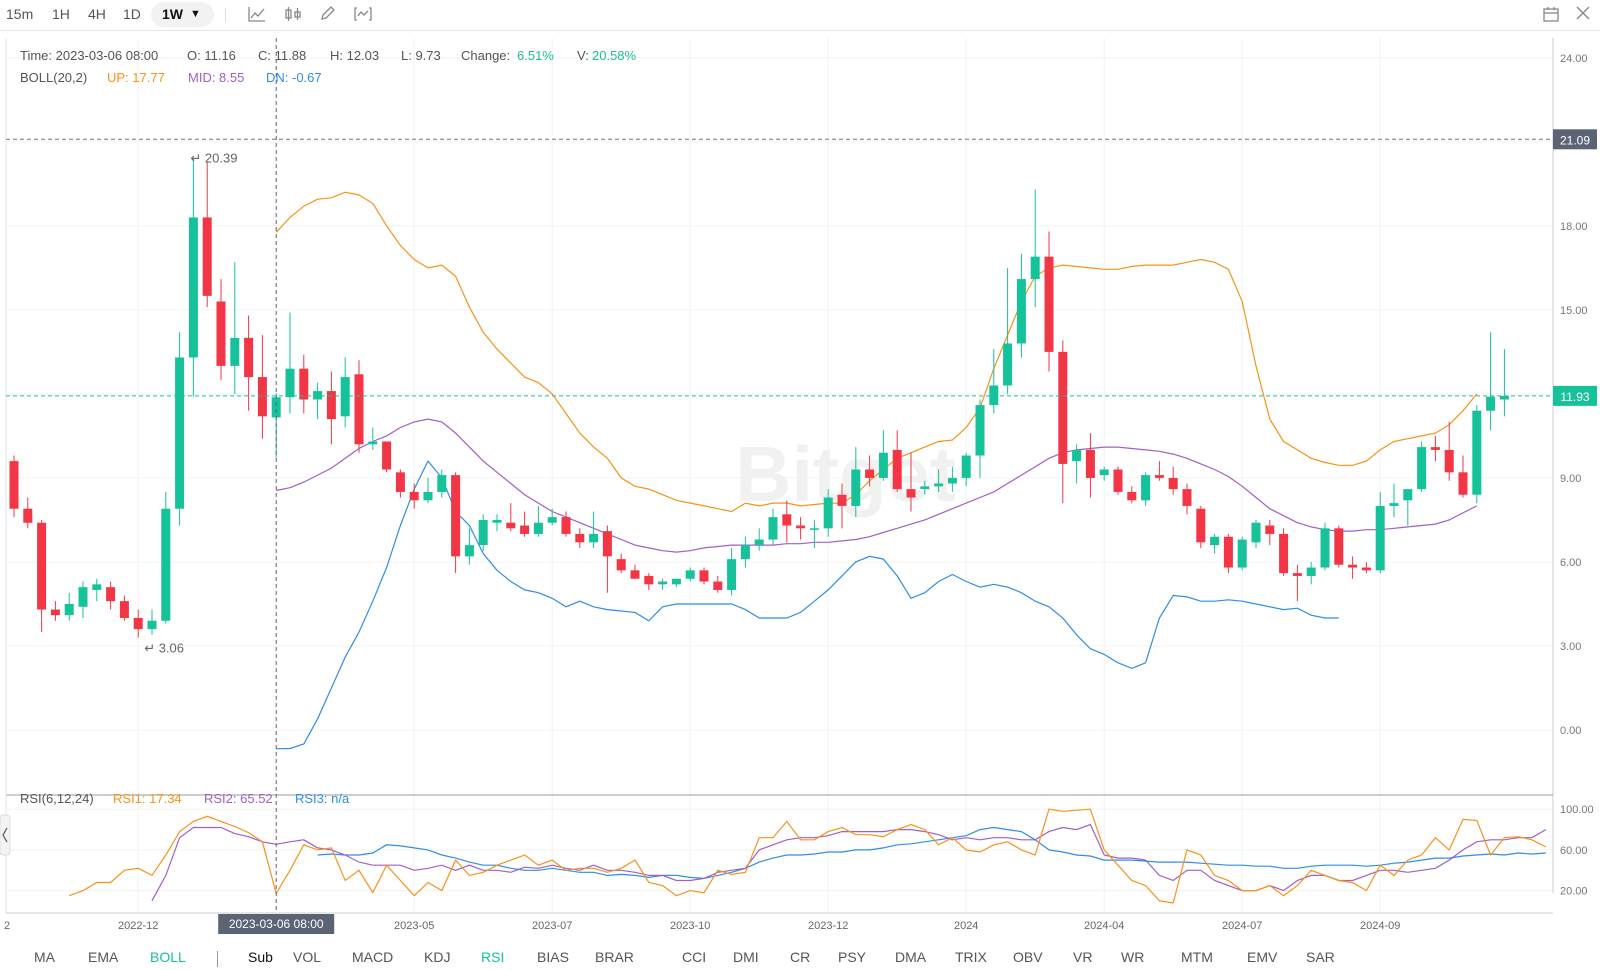 The height and width of the screenshot is (970, 1600). Describe the element at coordinates (1320, 957) in the screenshot. I see `indicator-sar: SAR` at that location.